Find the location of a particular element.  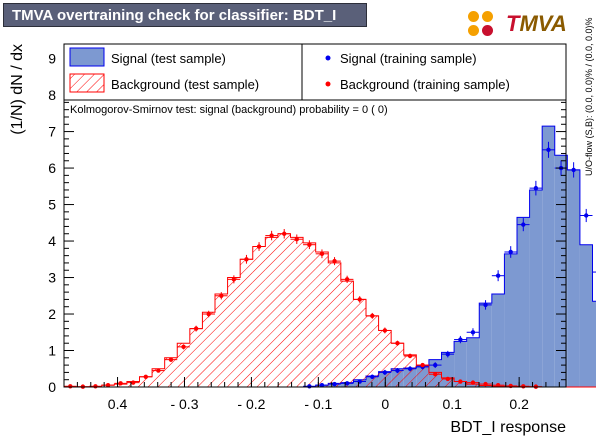

y-tick-label: 0 is located at coordinates (52, 387).